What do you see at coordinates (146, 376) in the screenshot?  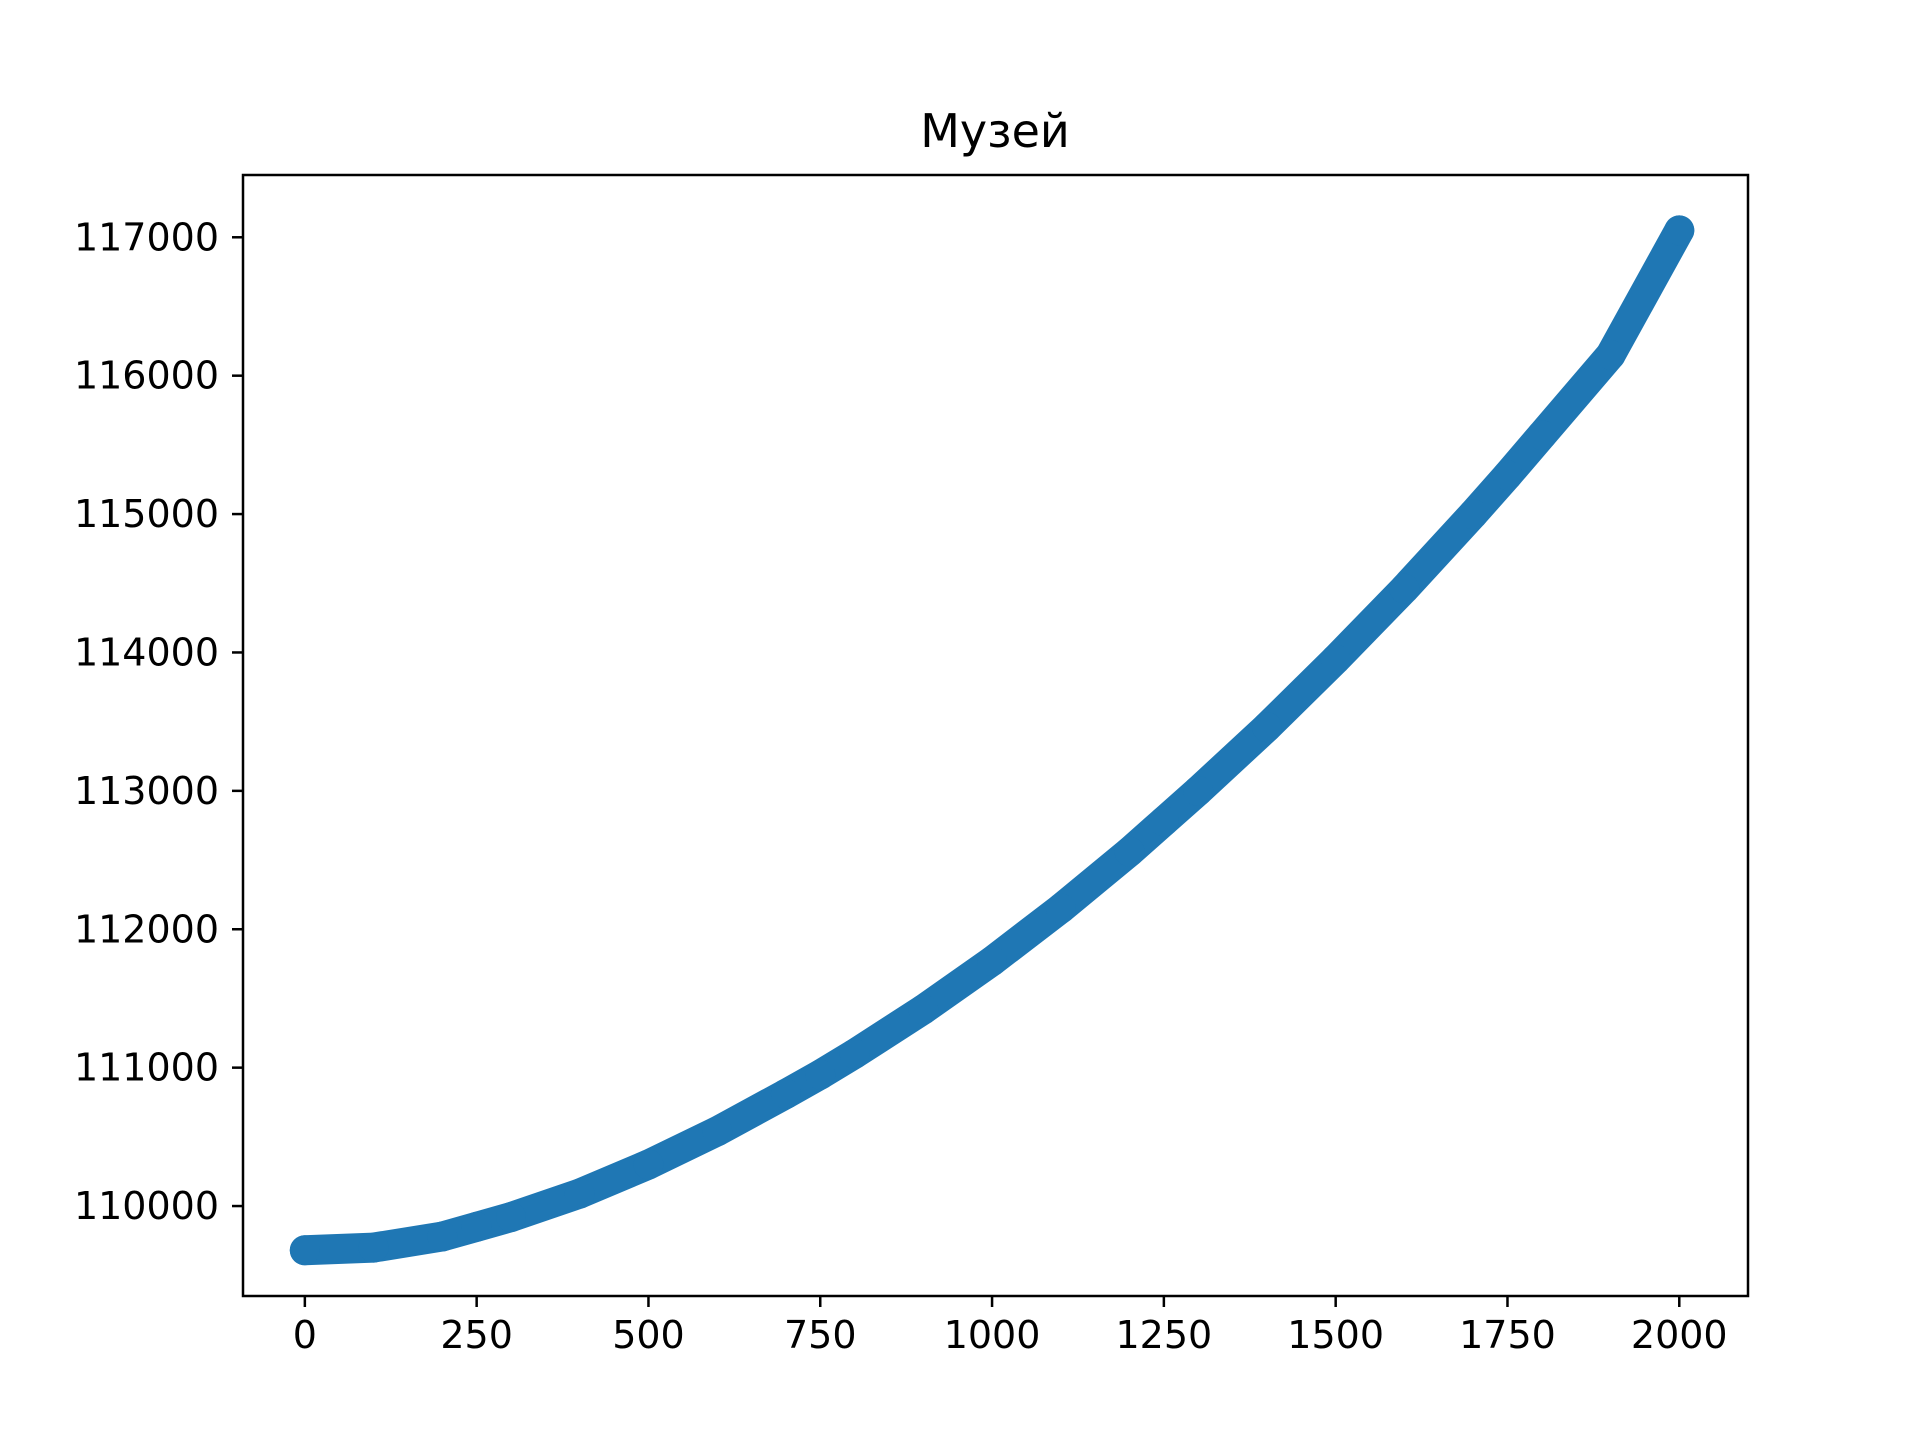 I see `y-tick-label: 116000` at bounding box center [146, 376].